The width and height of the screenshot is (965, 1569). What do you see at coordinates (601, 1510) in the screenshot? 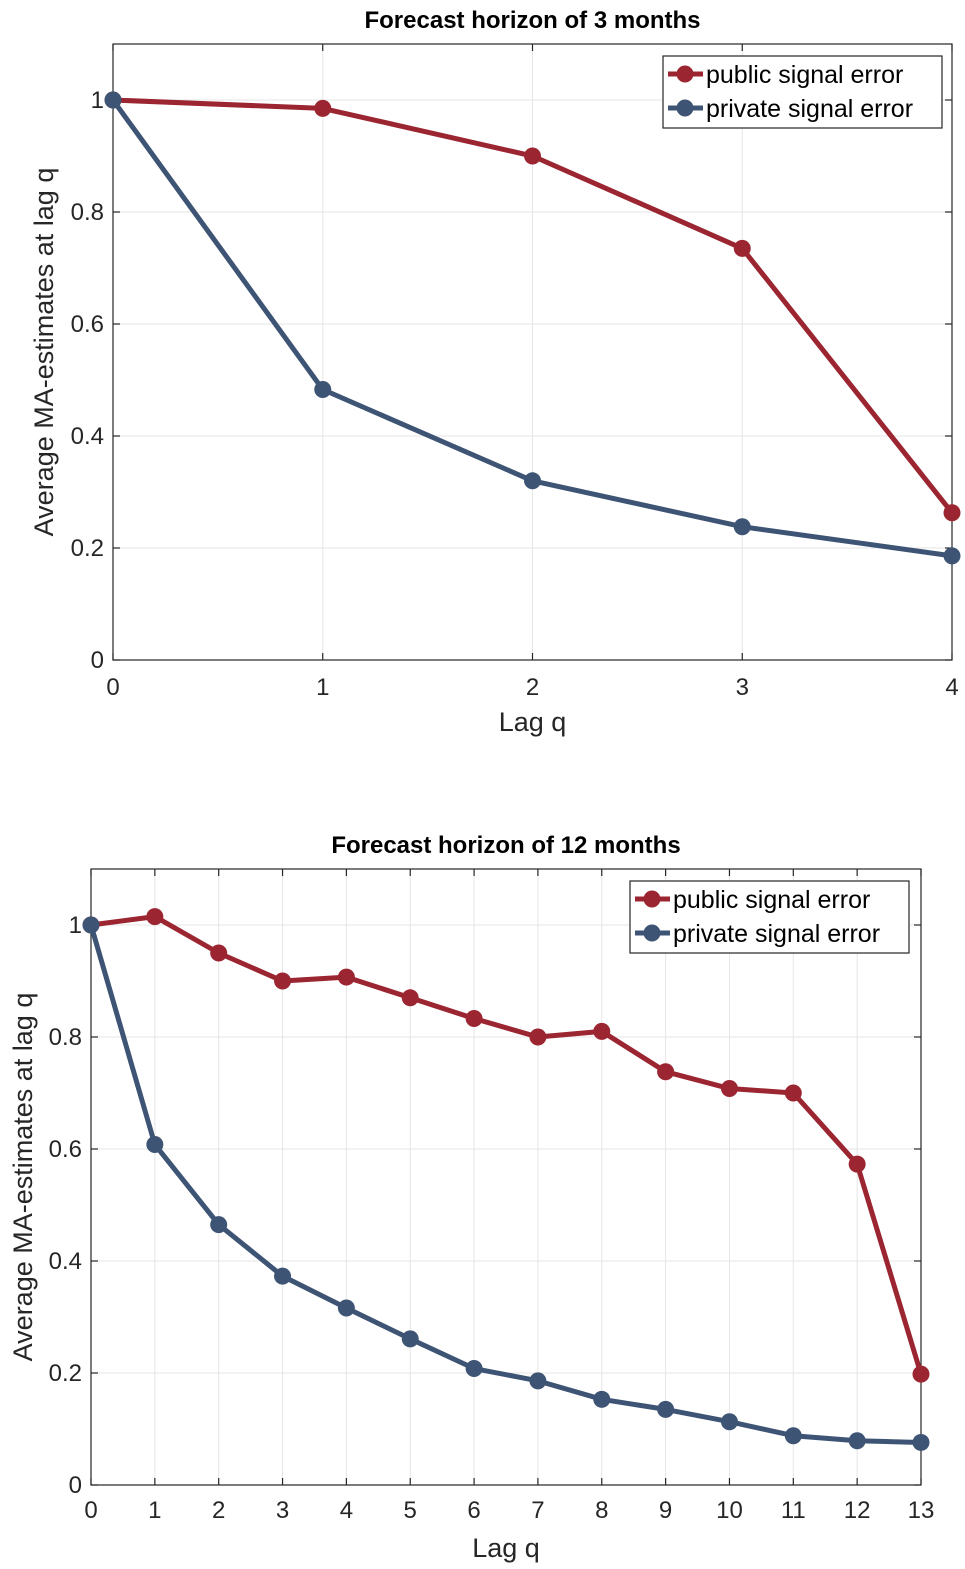
I see `x-tick-label: 8` at bounding box center [601, 1510].